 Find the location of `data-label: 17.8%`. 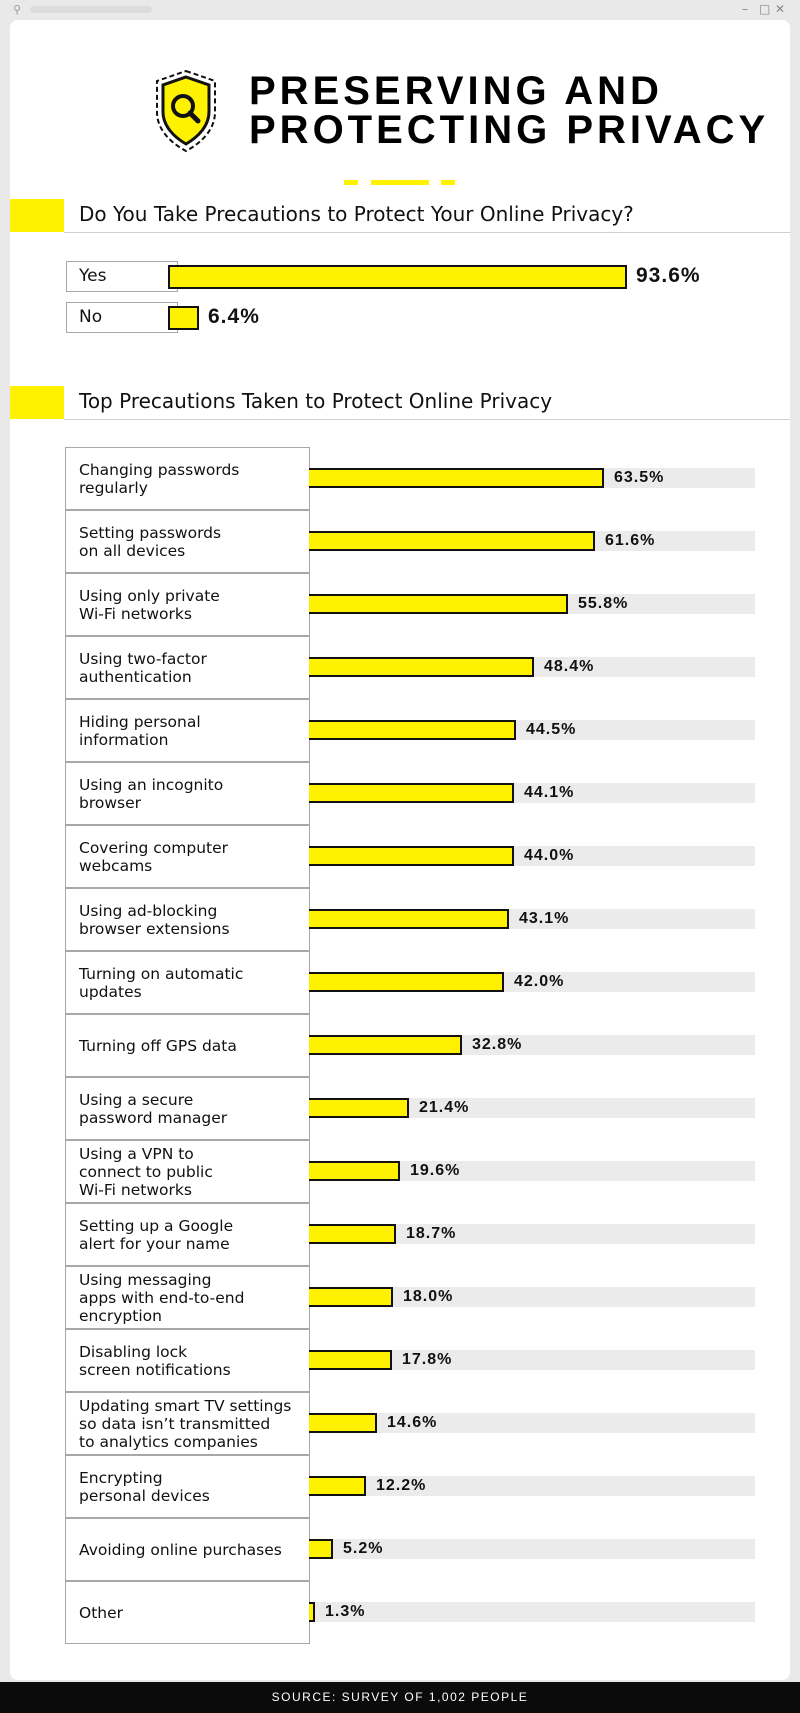

data-label: 17.8% is located at coordinates (427, 1359).